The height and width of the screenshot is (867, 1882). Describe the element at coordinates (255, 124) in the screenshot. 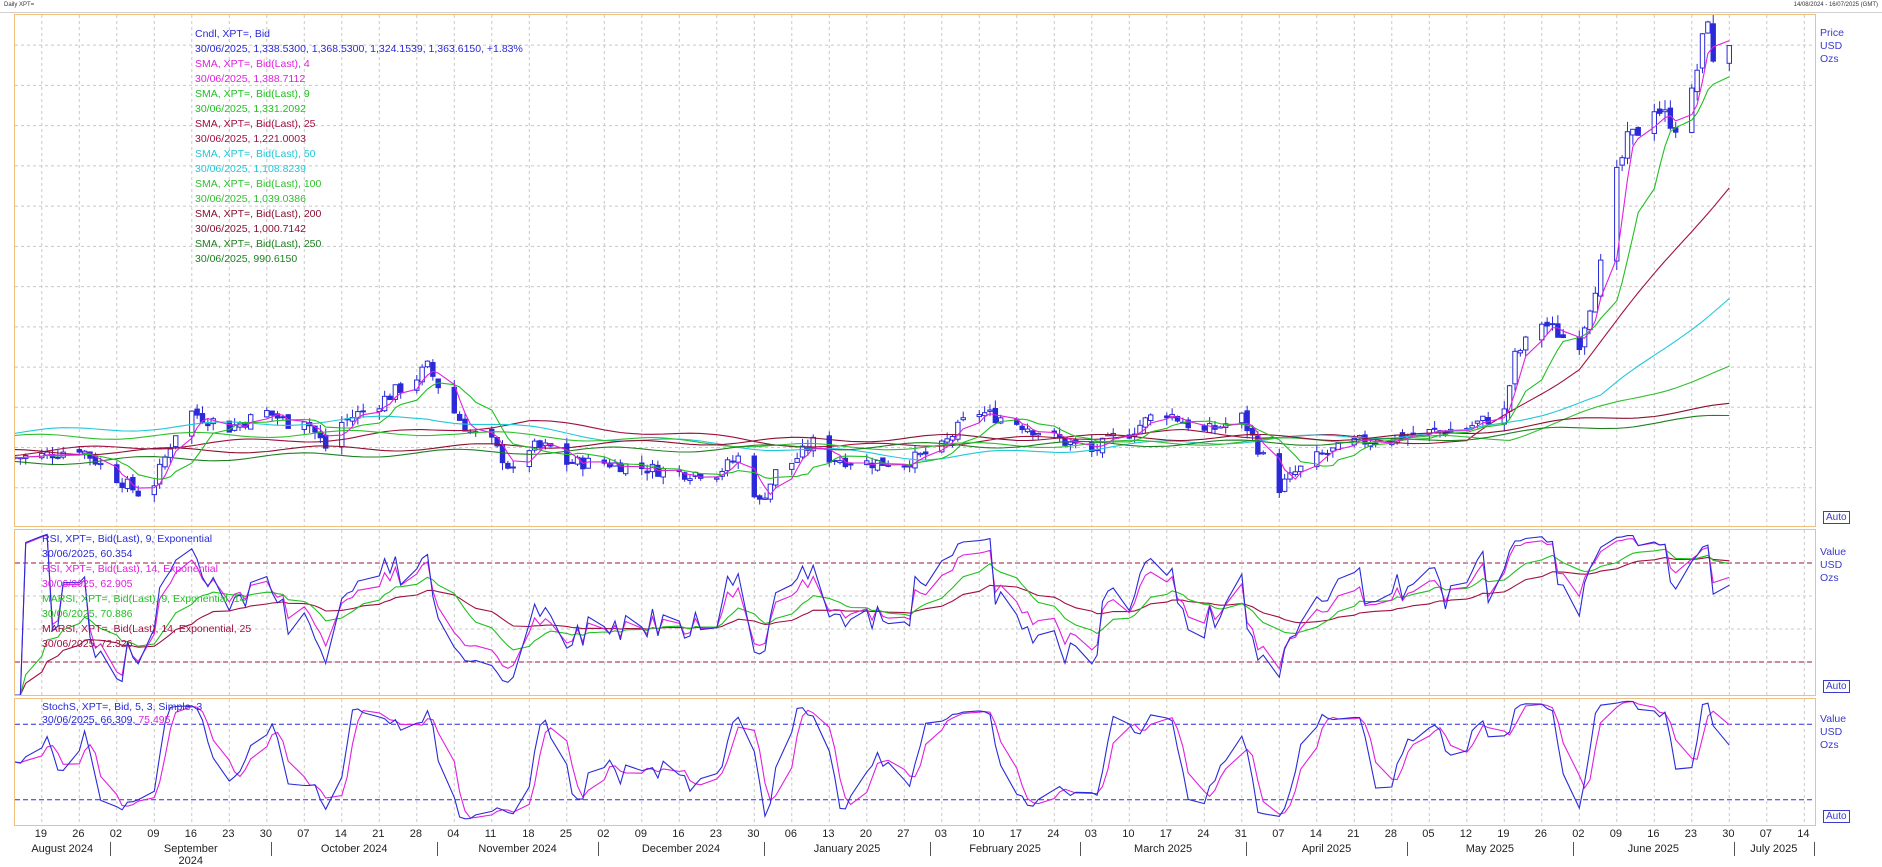

I see `legend-series-name: SMA, XPT=, Bid(Last), 25` at that location.